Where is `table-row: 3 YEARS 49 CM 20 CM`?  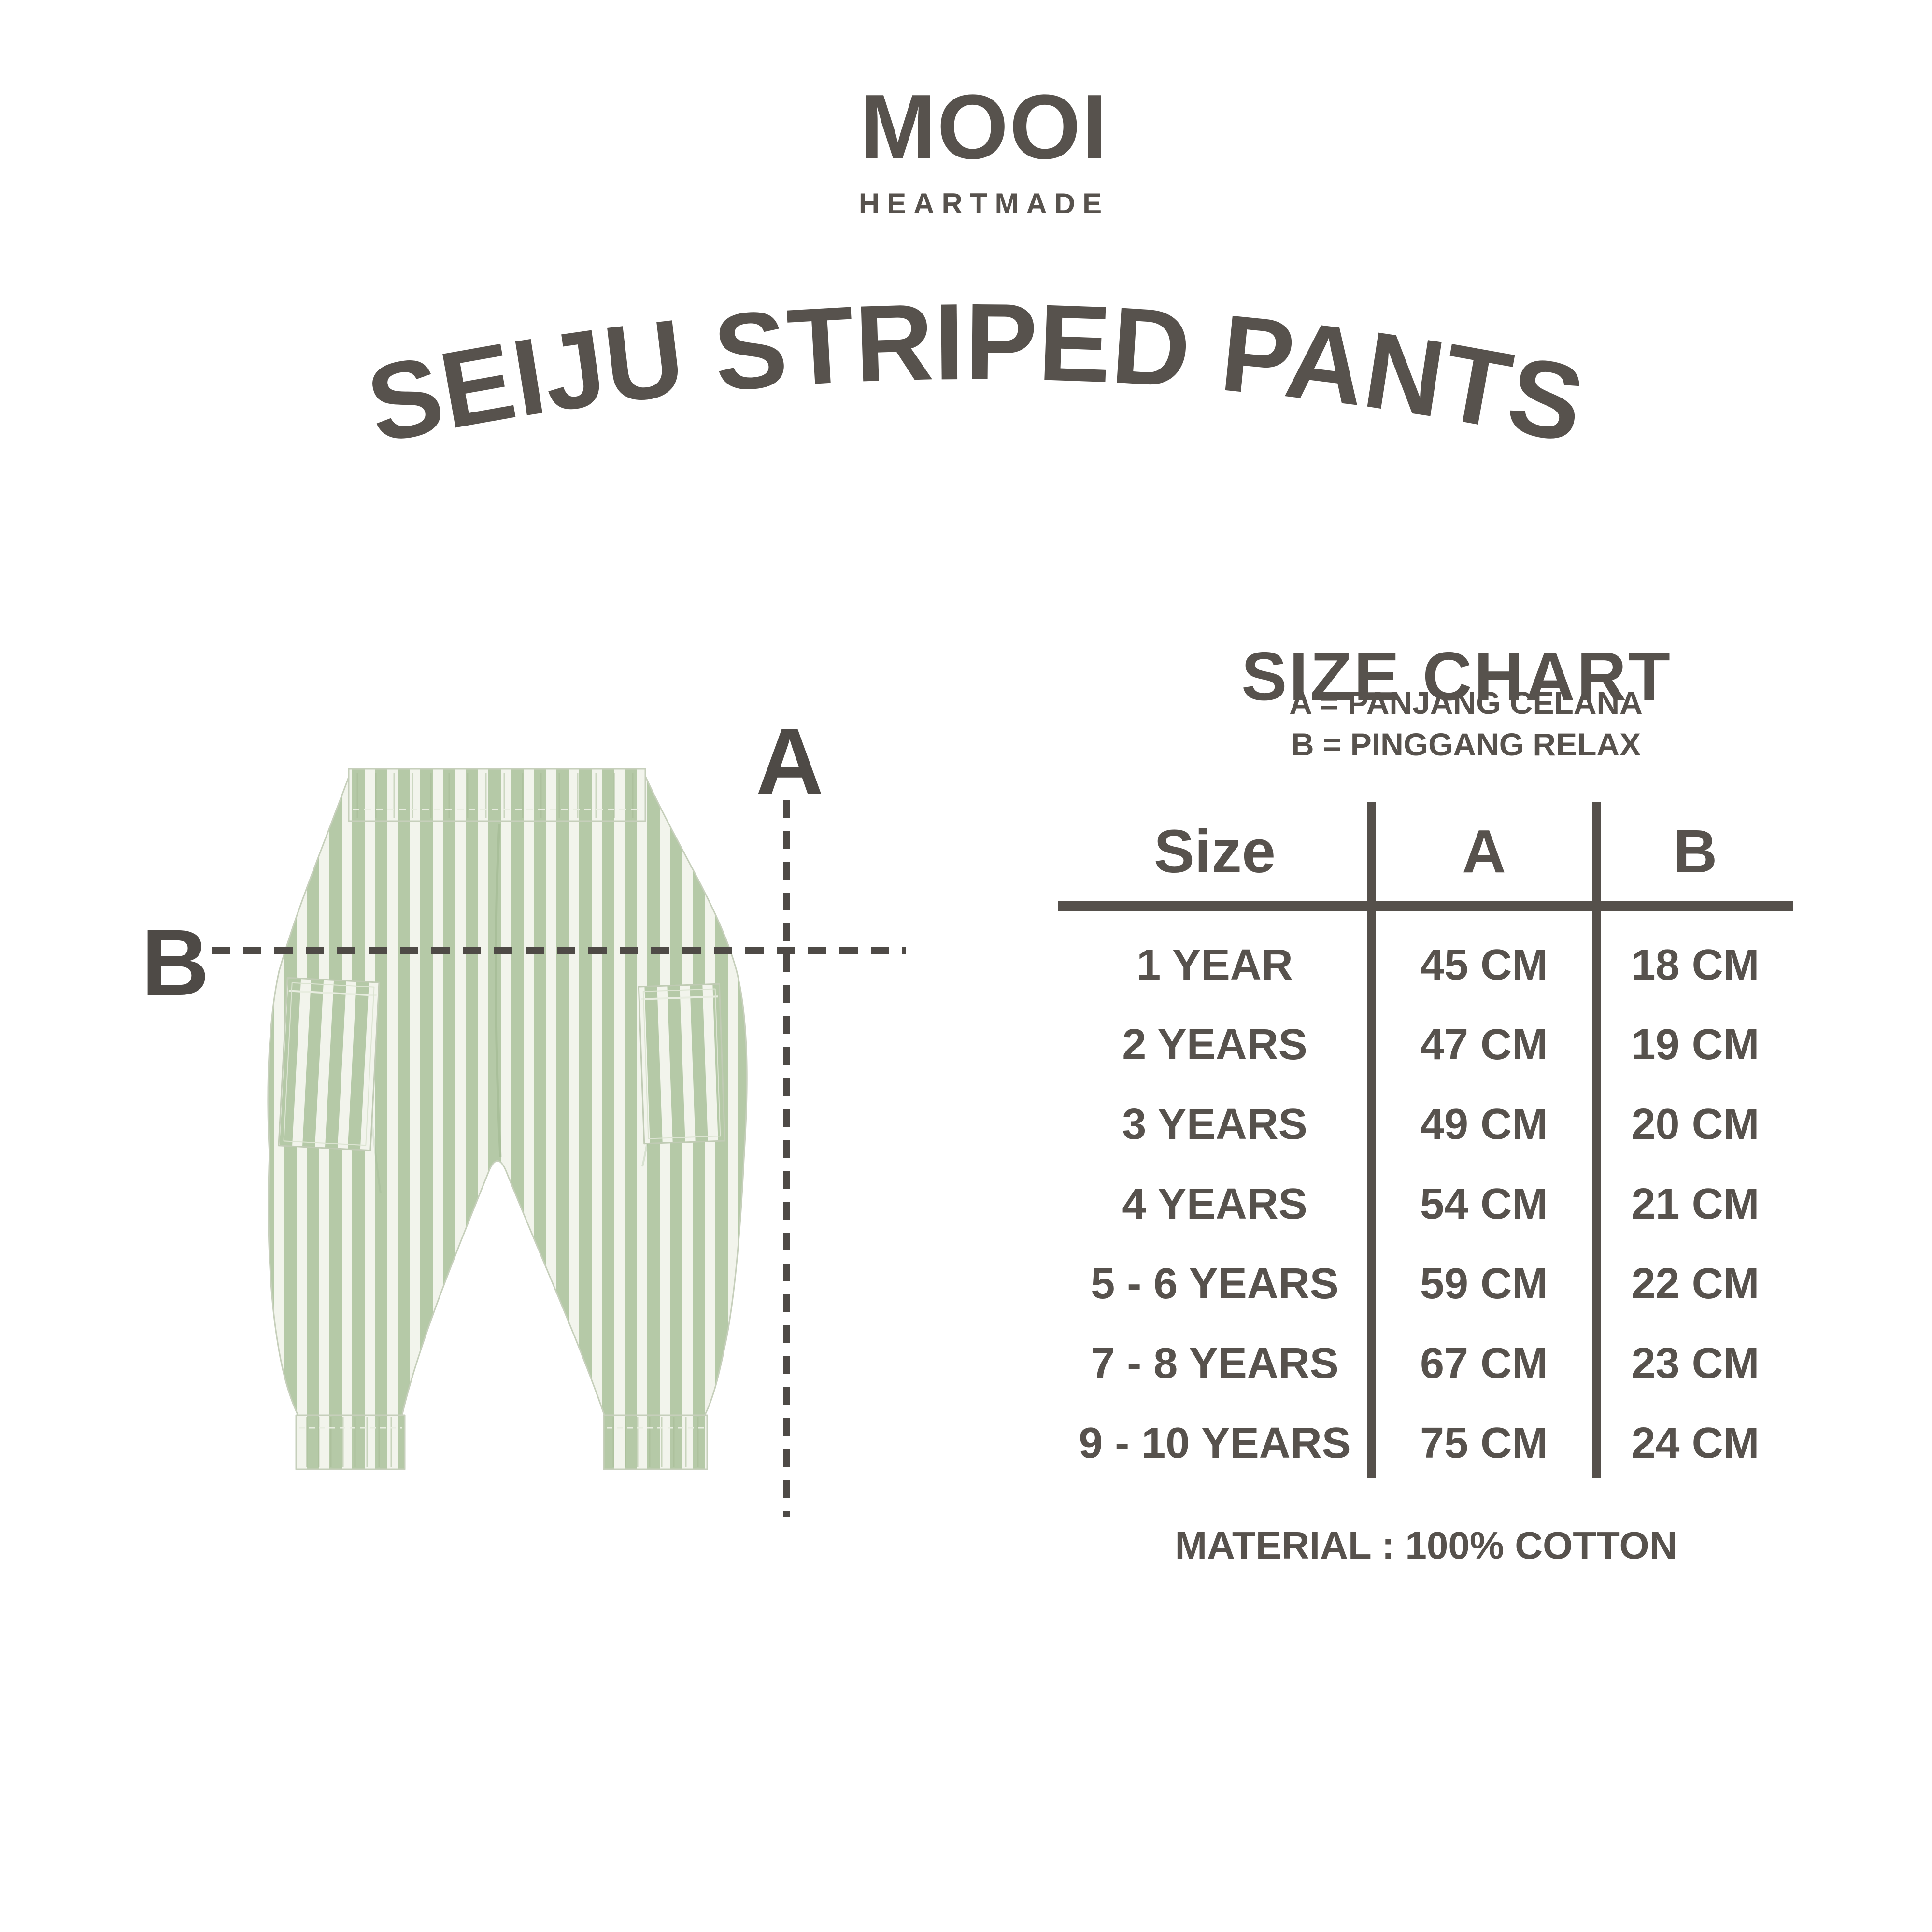 table-row: 3 YEARS 49 CM 20 CM is located at coordinates (1426, 1124).